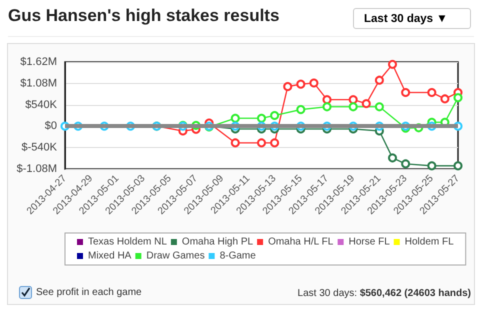 The image size is (482, 323). I want to click on y-tick-label: $-540K, so click(40, 148).